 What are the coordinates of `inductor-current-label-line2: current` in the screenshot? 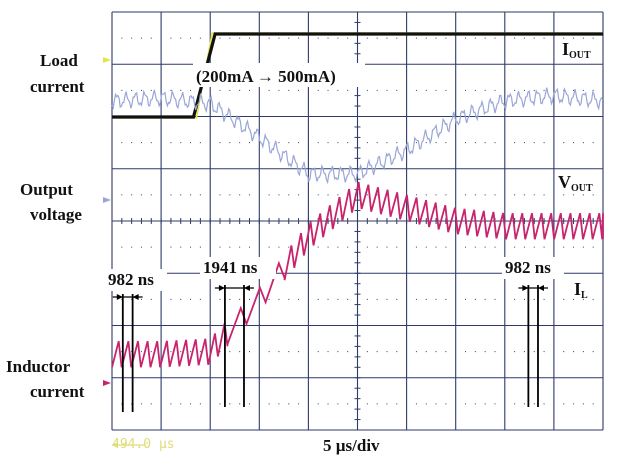 It's located at (57, 391).